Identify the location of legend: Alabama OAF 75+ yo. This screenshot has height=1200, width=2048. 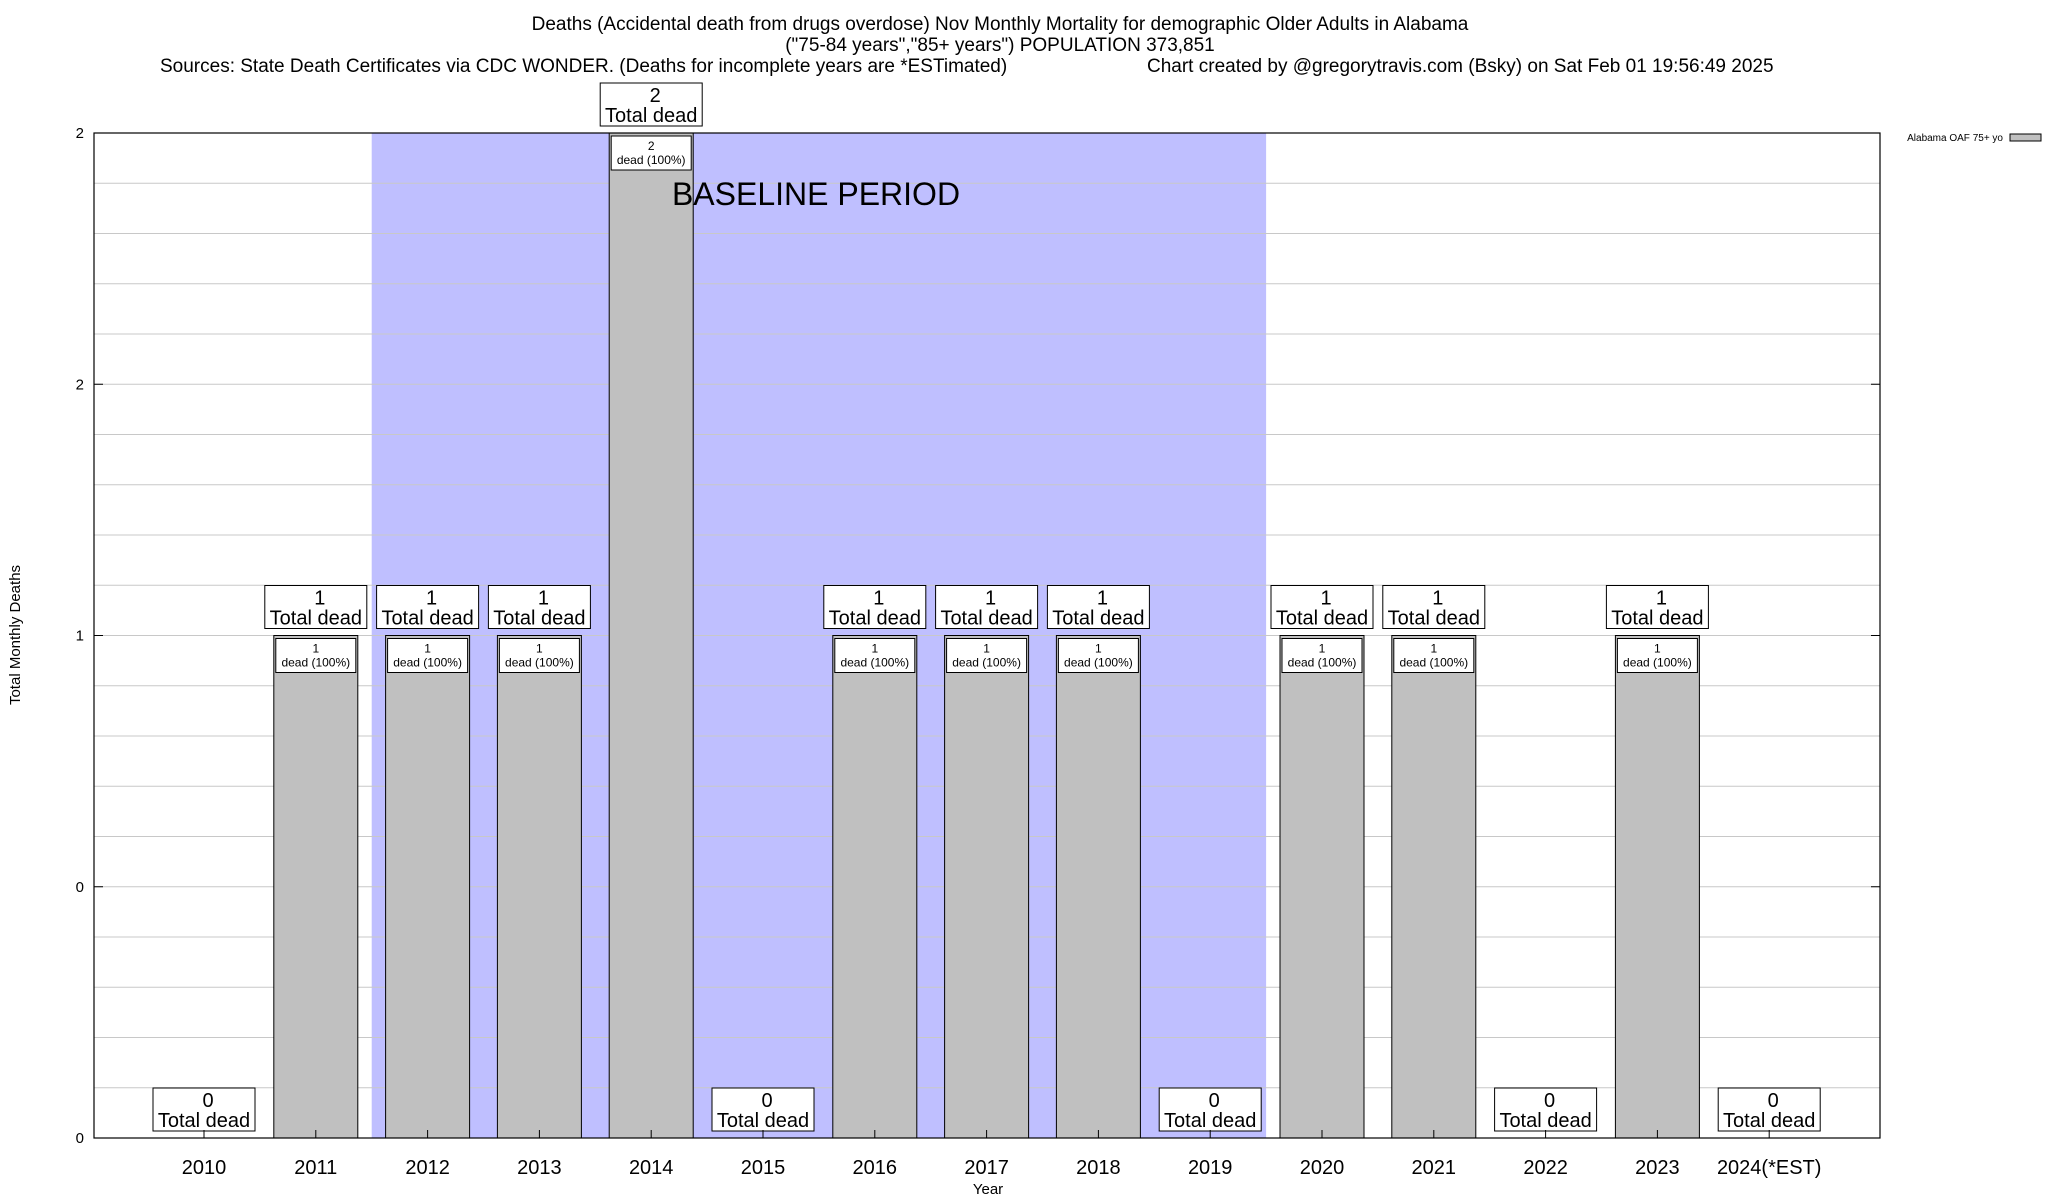
(1974, 138).